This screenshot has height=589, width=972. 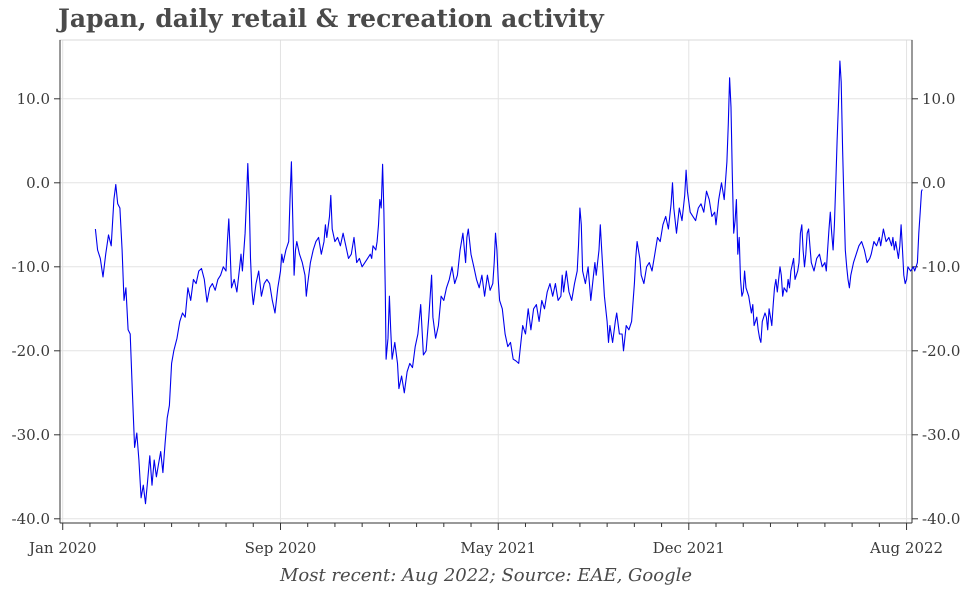 What do you see at coordinates (941, 351) in the screenshot?
I see `y-tick-label-right: -20.0` at bounding box center [941, 351].